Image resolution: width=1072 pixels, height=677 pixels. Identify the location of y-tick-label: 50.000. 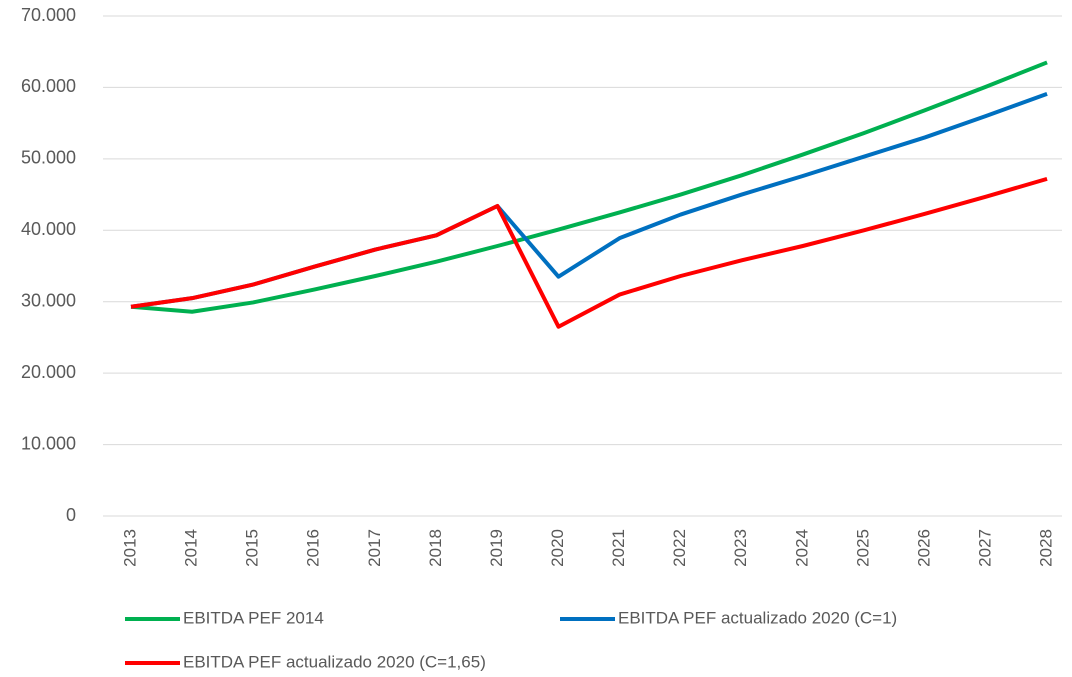
(48, 158).